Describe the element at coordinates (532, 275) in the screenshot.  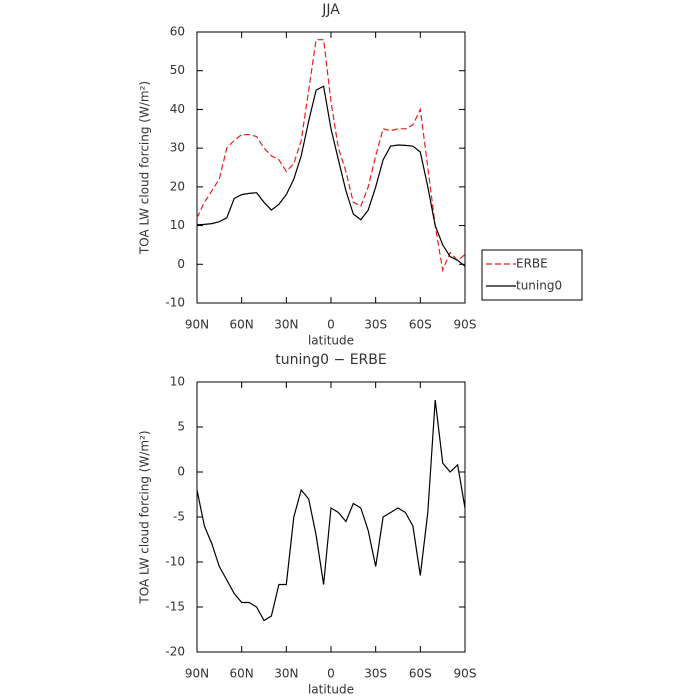
I see `legend-box` at that location.